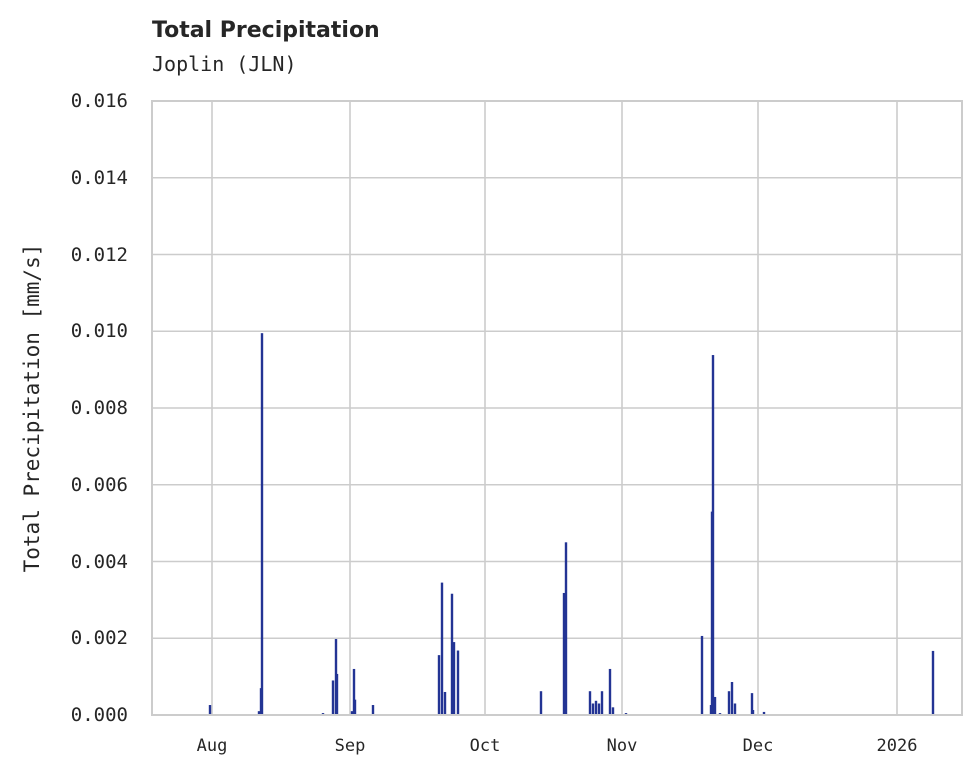 This screenshot has width=980, height=780. Describe the element at coordinates (99, 254) in the screenshot. I see `y-tick-label: 0.012` at that location.